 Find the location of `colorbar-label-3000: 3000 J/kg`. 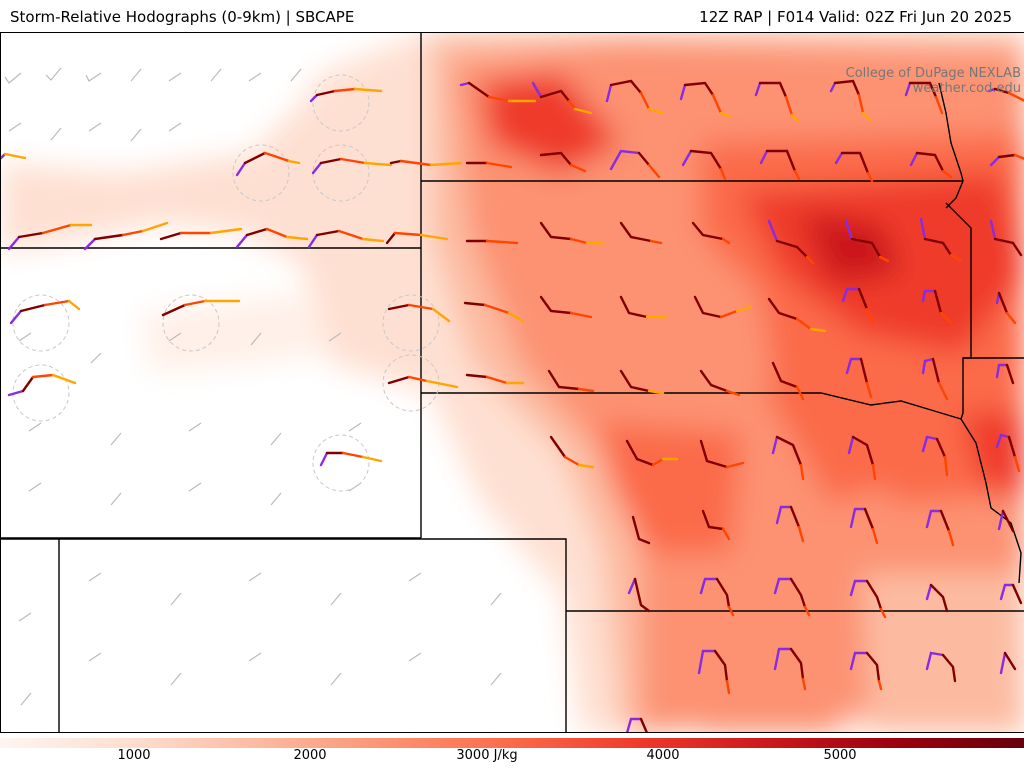

colorbar-label-3000: 3000 J/kg is located at coordinates (487, 755).